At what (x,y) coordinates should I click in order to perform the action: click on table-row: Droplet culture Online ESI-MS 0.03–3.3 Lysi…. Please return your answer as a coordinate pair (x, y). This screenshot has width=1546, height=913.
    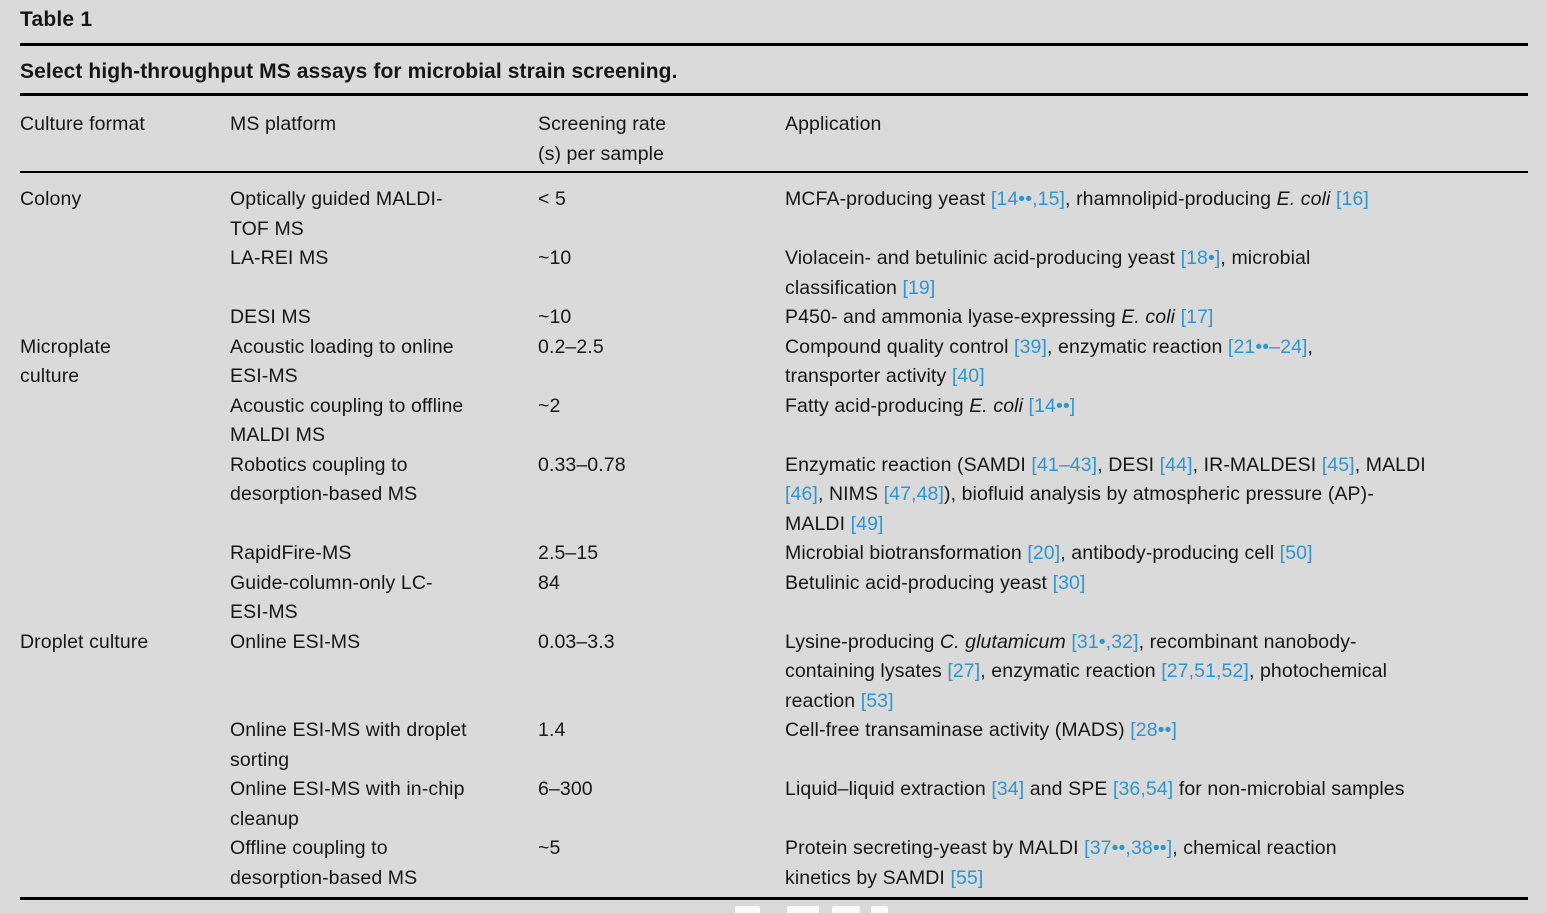
    Looking at the image, I should click on (774, 672).